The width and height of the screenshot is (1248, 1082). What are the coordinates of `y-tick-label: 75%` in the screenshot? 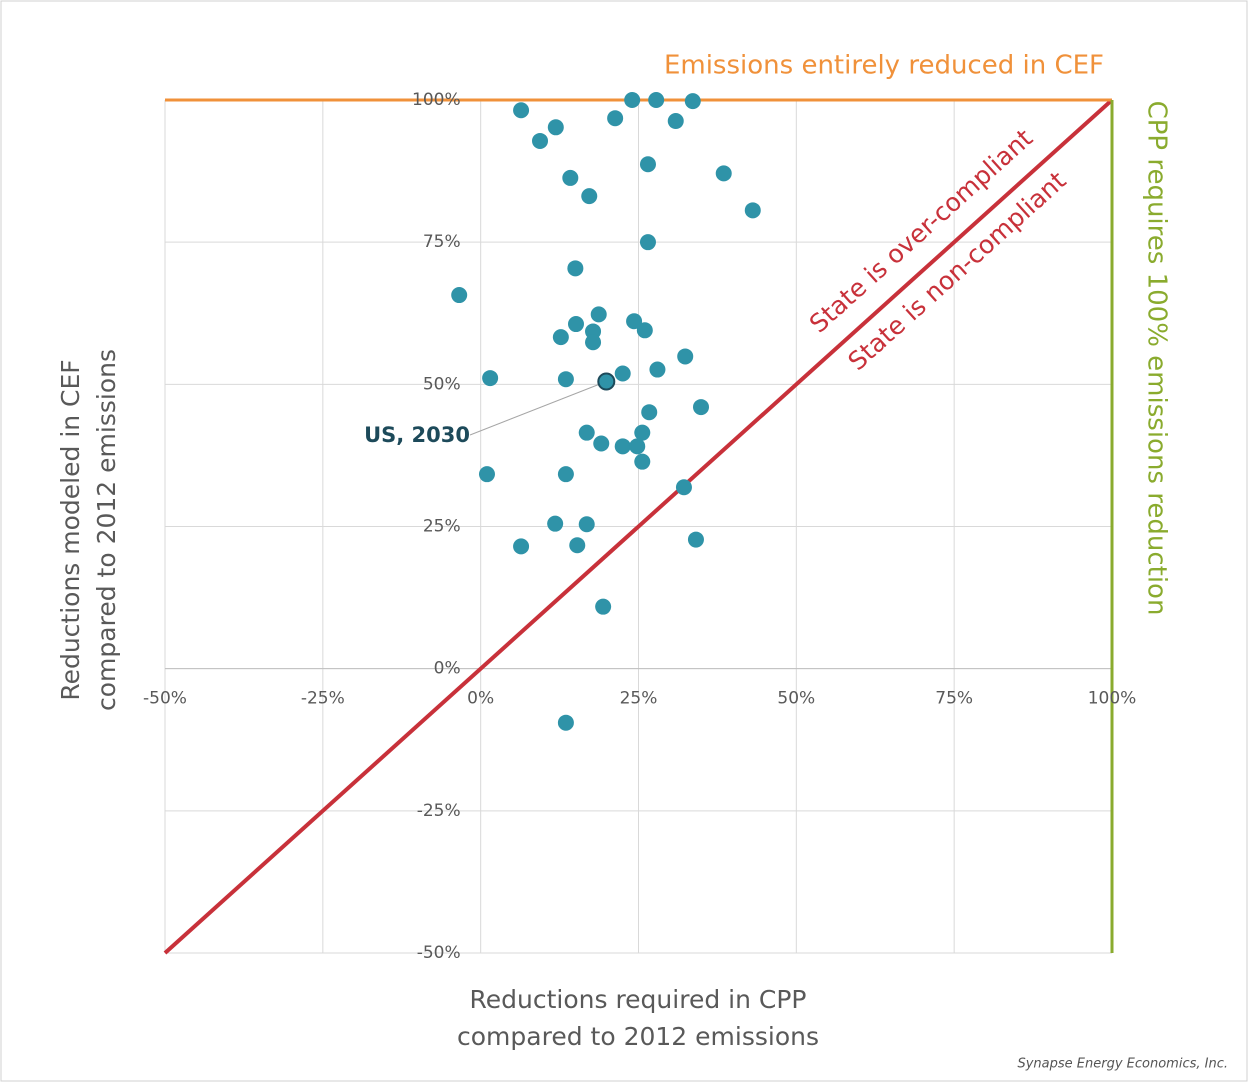 It's located at (442, 242).